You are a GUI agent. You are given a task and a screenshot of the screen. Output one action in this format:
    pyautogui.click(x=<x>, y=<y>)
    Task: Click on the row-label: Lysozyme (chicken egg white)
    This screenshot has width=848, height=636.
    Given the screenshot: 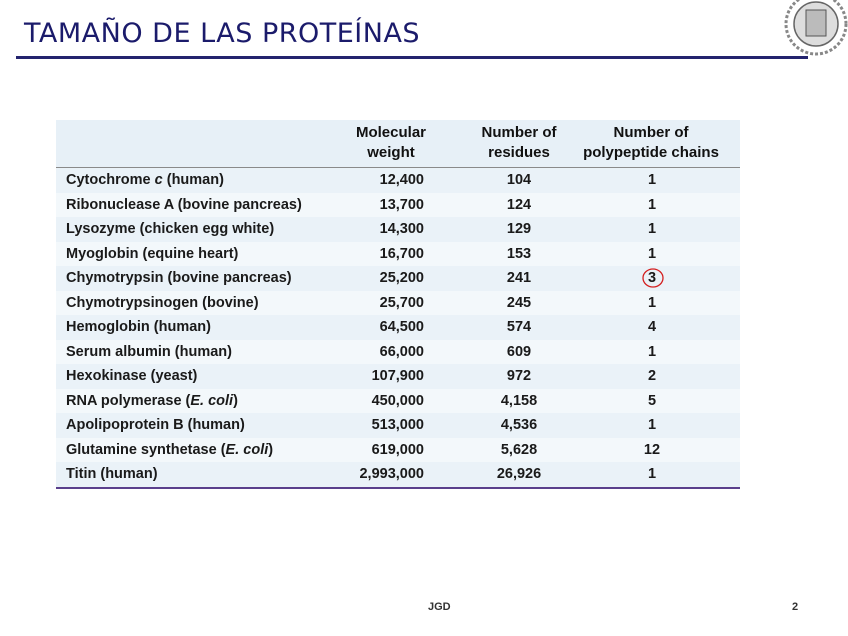 What is the action you would take?
    pyautogui.click(x=170, y=229)
    